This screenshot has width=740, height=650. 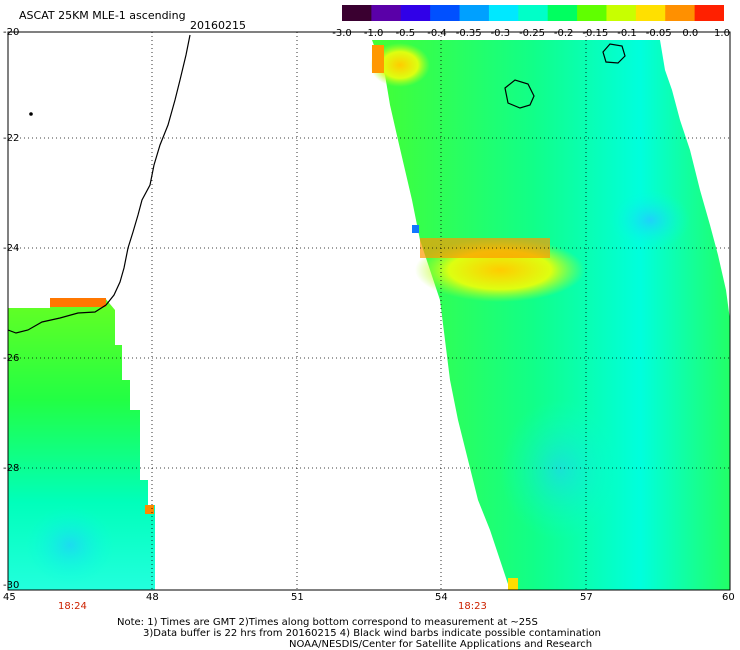 I want to click on colorbar-tick-label: -0.4, so click(x=437, y=33).